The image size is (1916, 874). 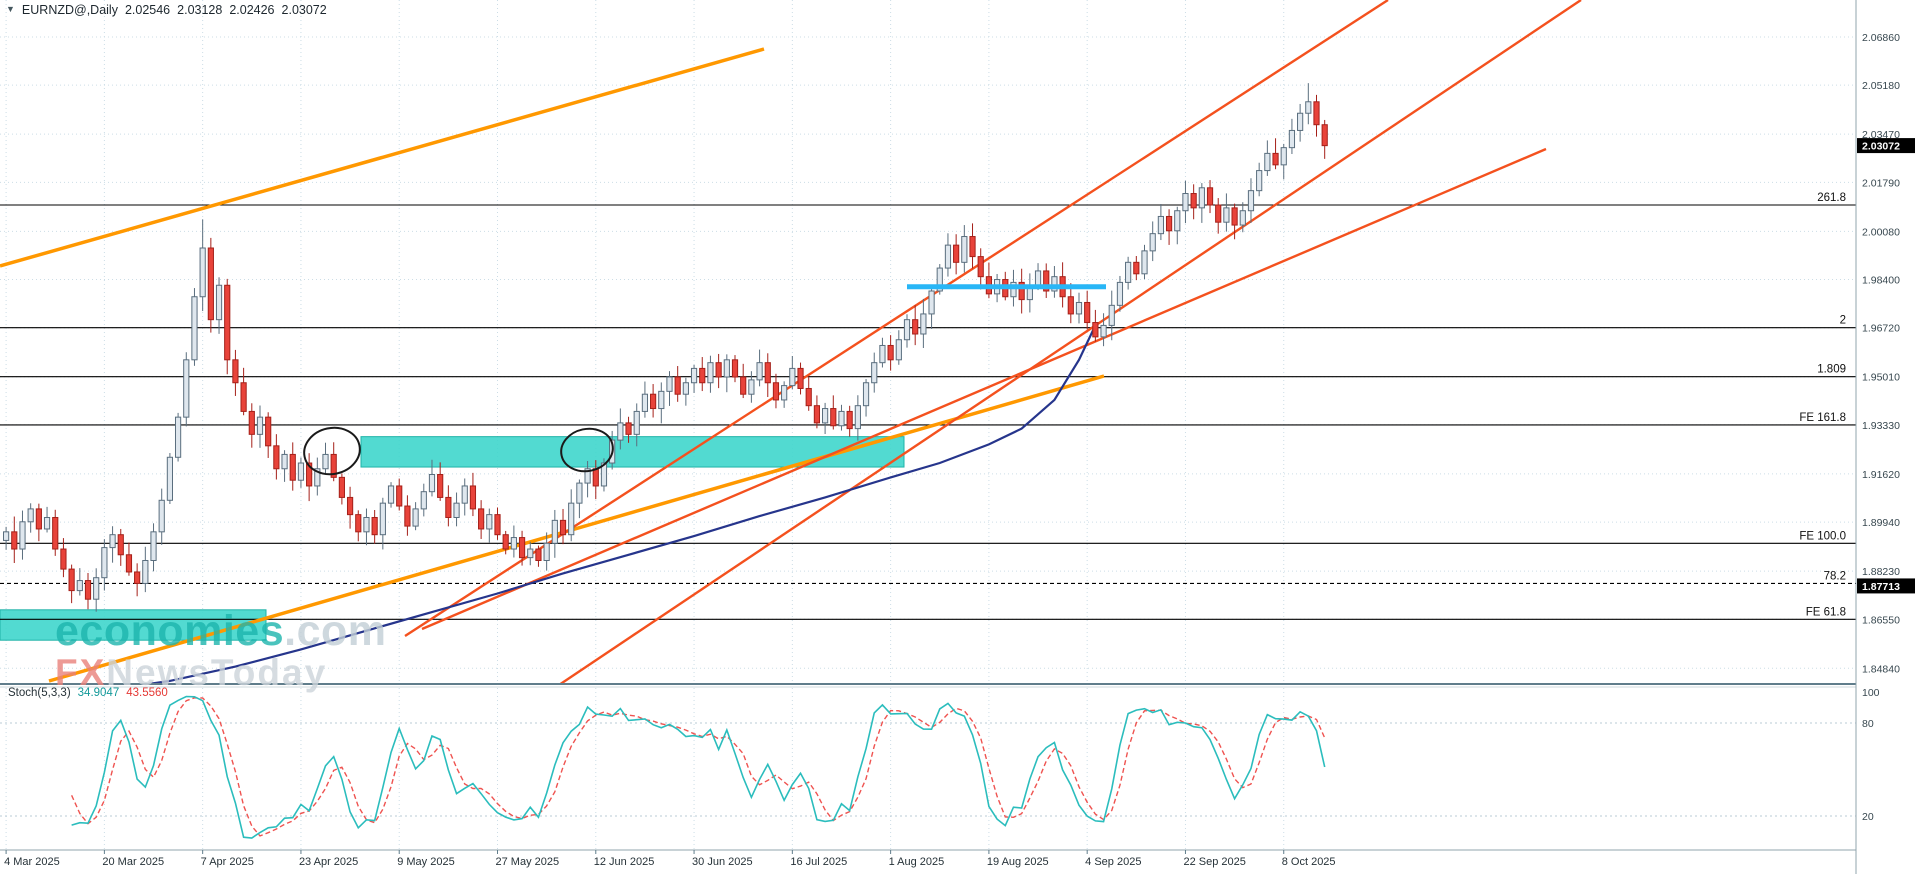 What do you see at coordinates (1831, 198) in the screenshot?
I see `level-label: 261.8` at bounding box center [1831, 198].